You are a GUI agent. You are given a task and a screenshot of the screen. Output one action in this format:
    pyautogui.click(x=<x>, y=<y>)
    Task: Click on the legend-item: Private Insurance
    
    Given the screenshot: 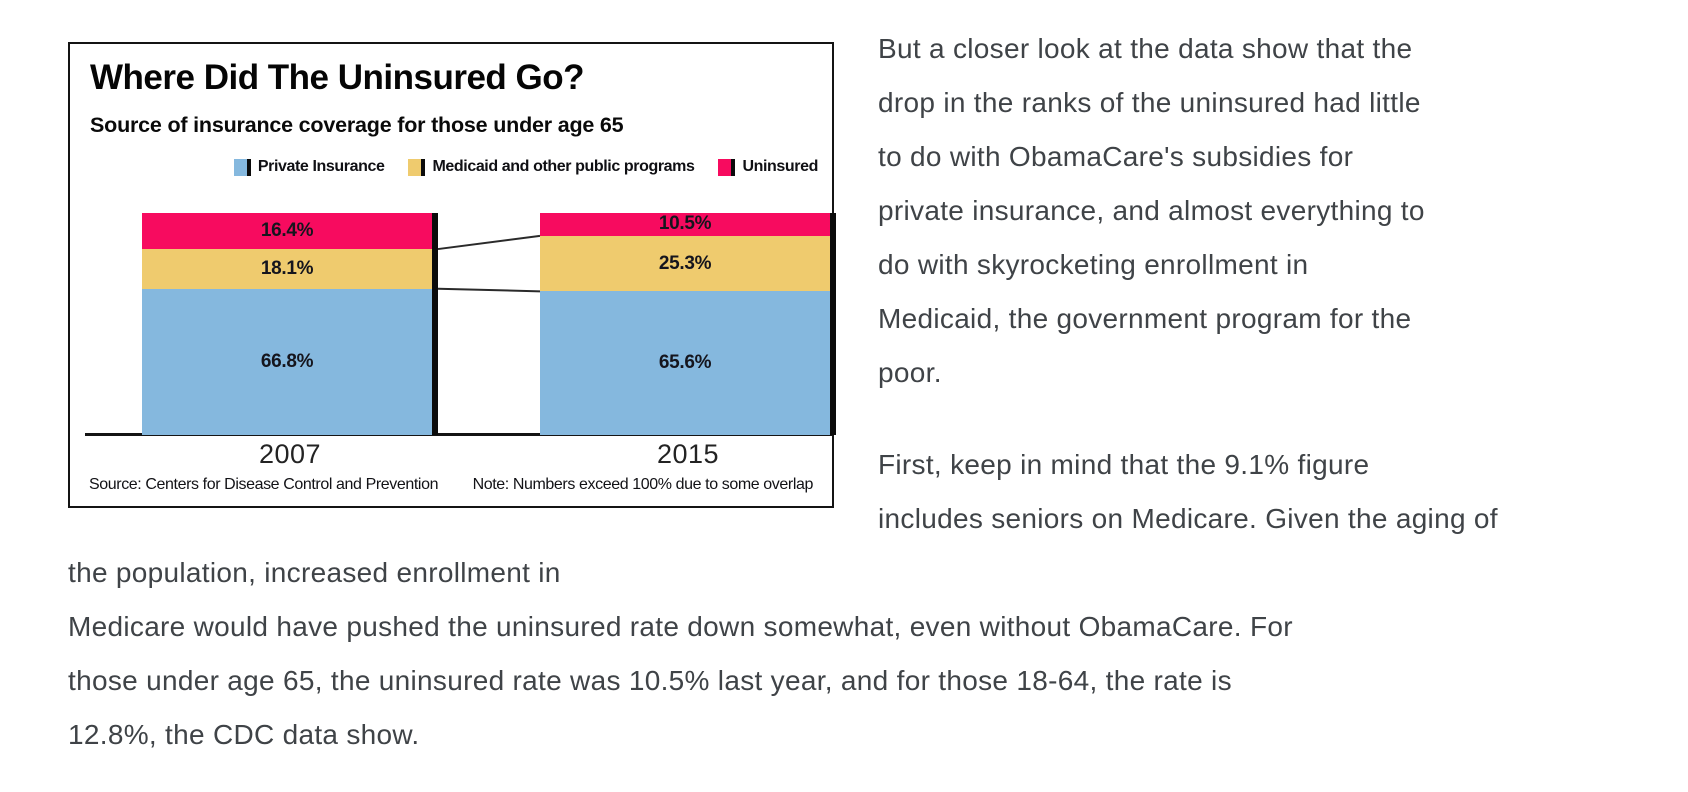 What is the action you would take?
    pyautogui.click(x=309, y=167)
    